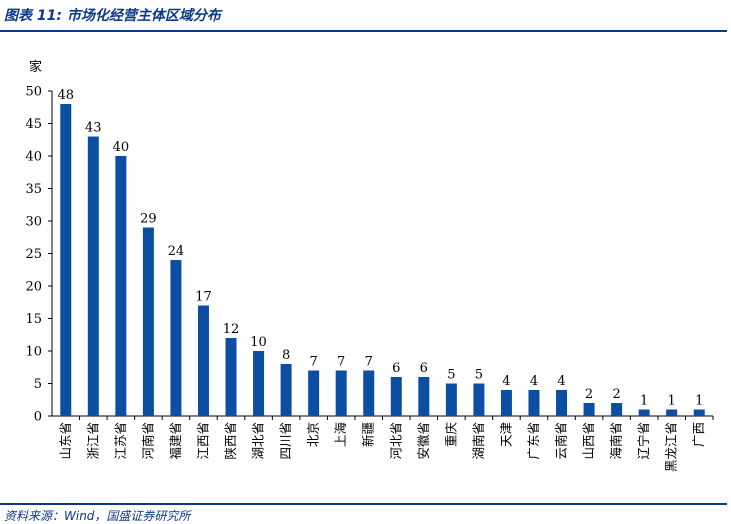 The width and height of the screenshot is (731, 524). I want to click on category-label: 河南省, so click(147, 441).